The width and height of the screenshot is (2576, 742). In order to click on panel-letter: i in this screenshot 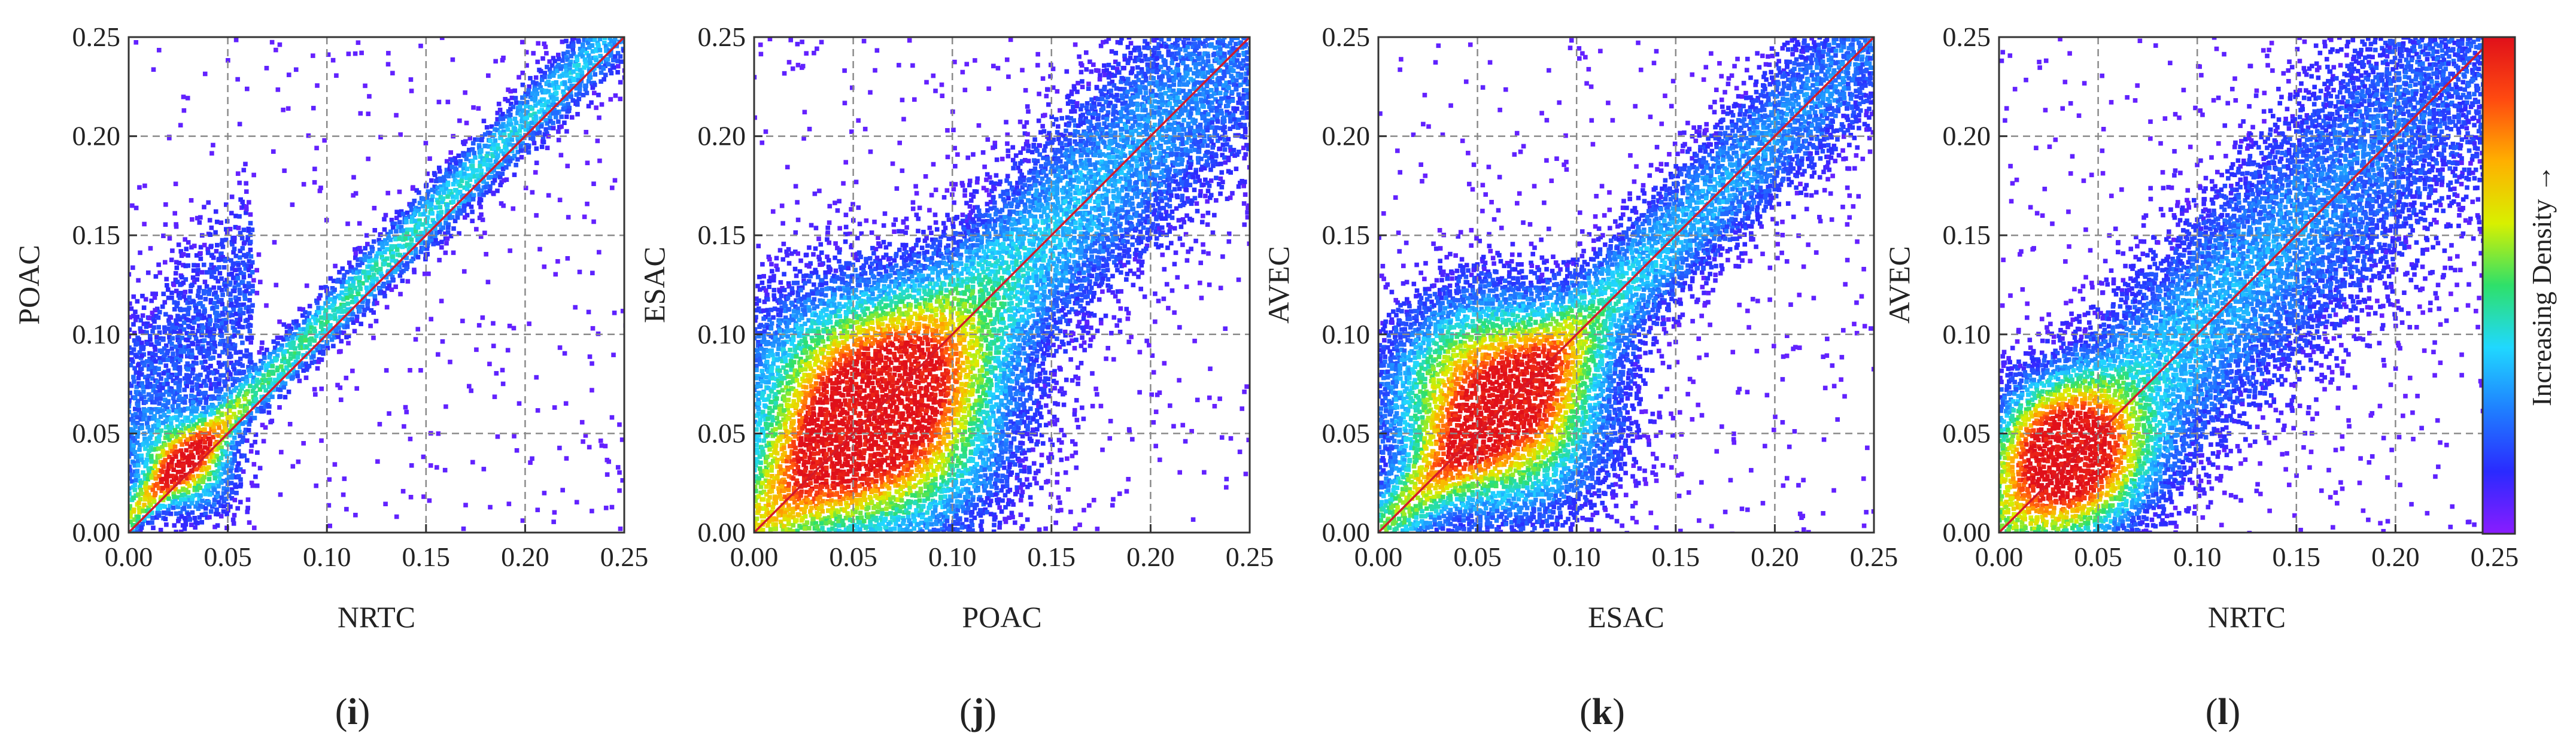, I will do `click(352, 712)`.